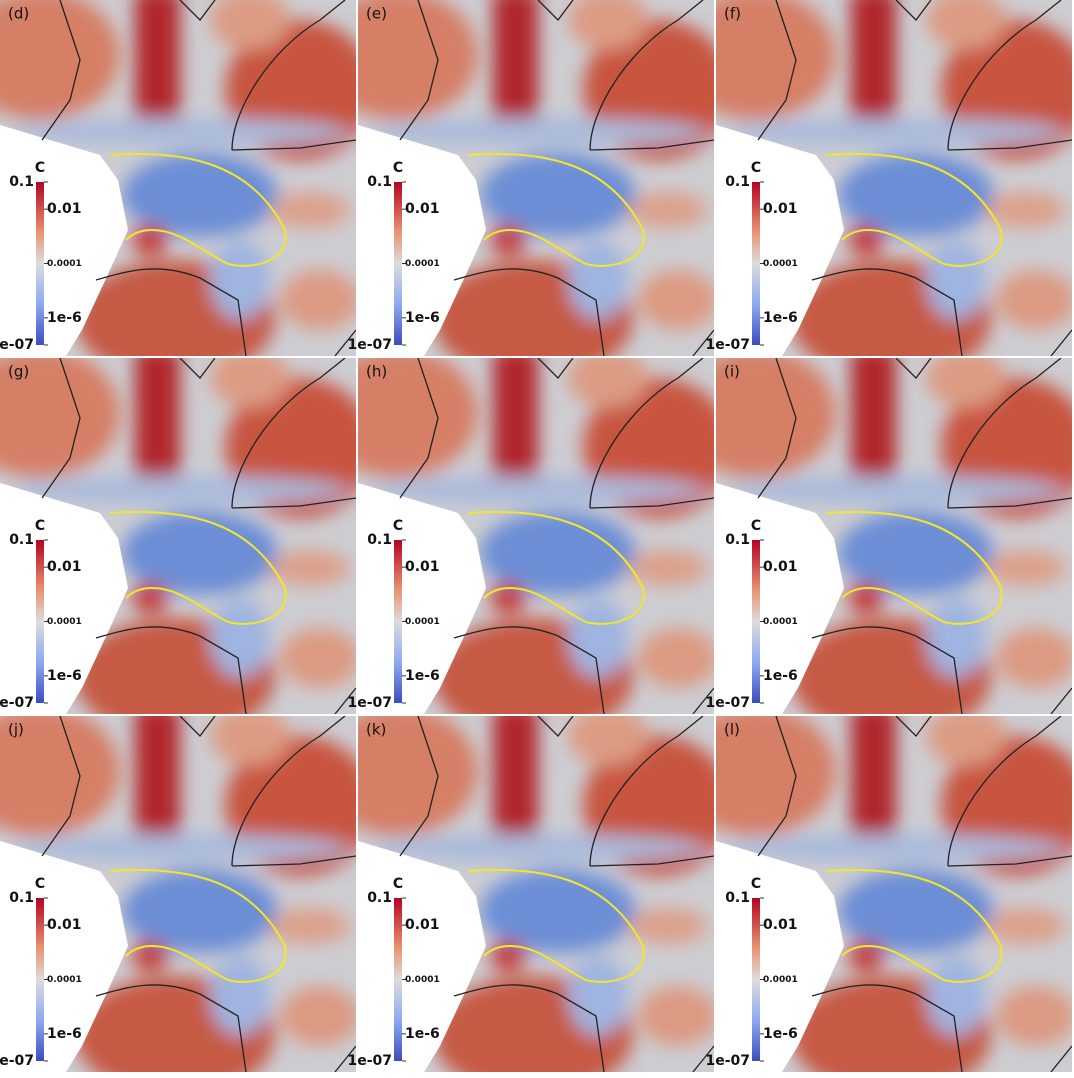 The image size is (1074, 1078). Describe the element at coordinates (732, 372) in the screenshot. I see `panel-label: (i)` at that location.